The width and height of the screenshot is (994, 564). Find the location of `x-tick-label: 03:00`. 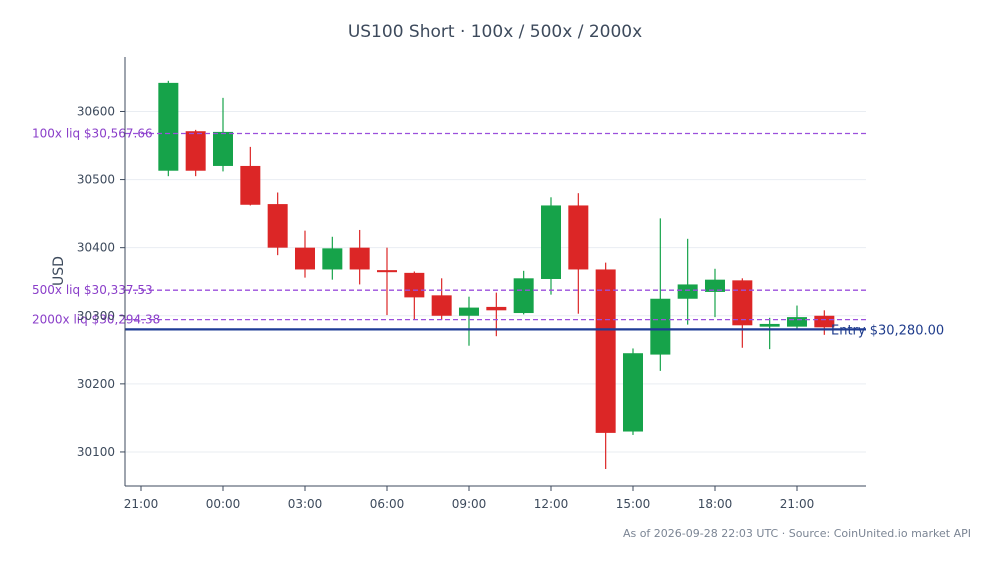

x-tick-label: 03:00 is located at coordinates (305, 504).